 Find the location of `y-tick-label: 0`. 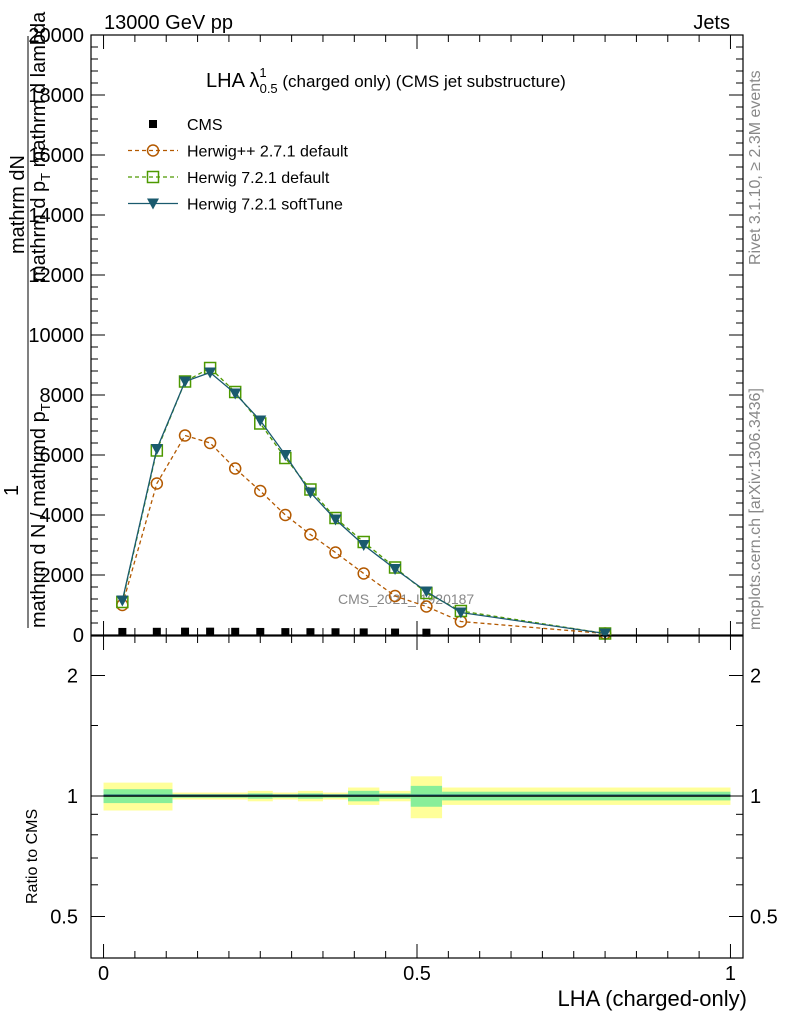

y-tick-label: 0 is located at coordinates (78, 636).